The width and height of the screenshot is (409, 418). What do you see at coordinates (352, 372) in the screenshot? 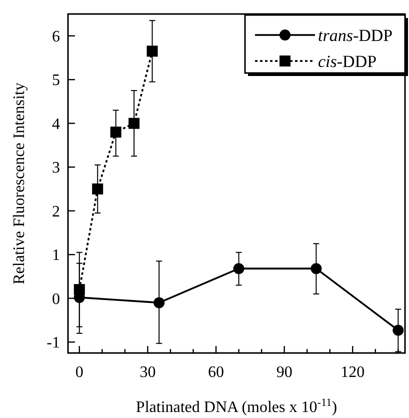
I see `x-tick-label: 120` at bounding box center [352, 372].